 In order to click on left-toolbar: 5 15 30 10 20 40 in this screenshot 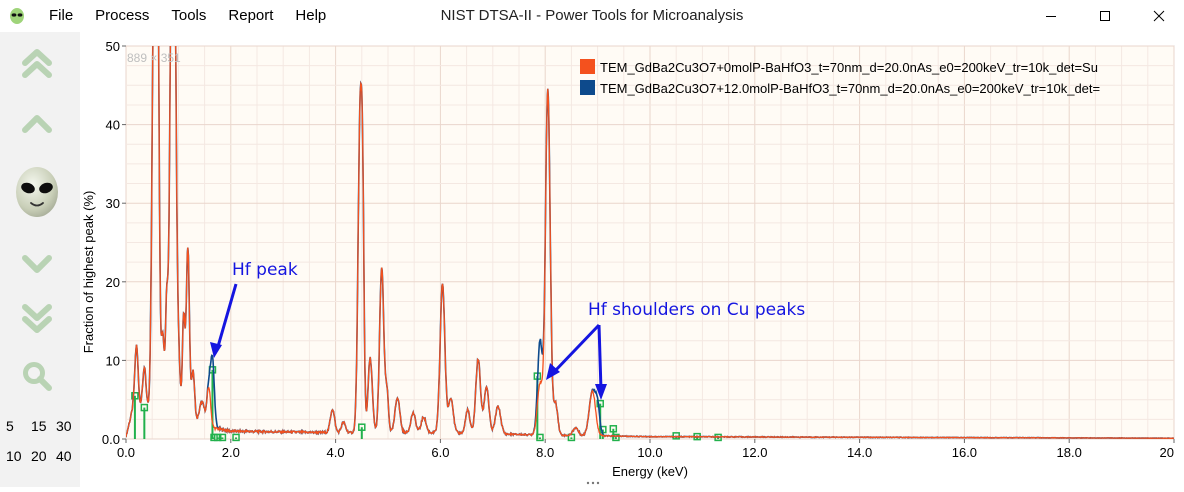, I will do `click(40, 259)`.